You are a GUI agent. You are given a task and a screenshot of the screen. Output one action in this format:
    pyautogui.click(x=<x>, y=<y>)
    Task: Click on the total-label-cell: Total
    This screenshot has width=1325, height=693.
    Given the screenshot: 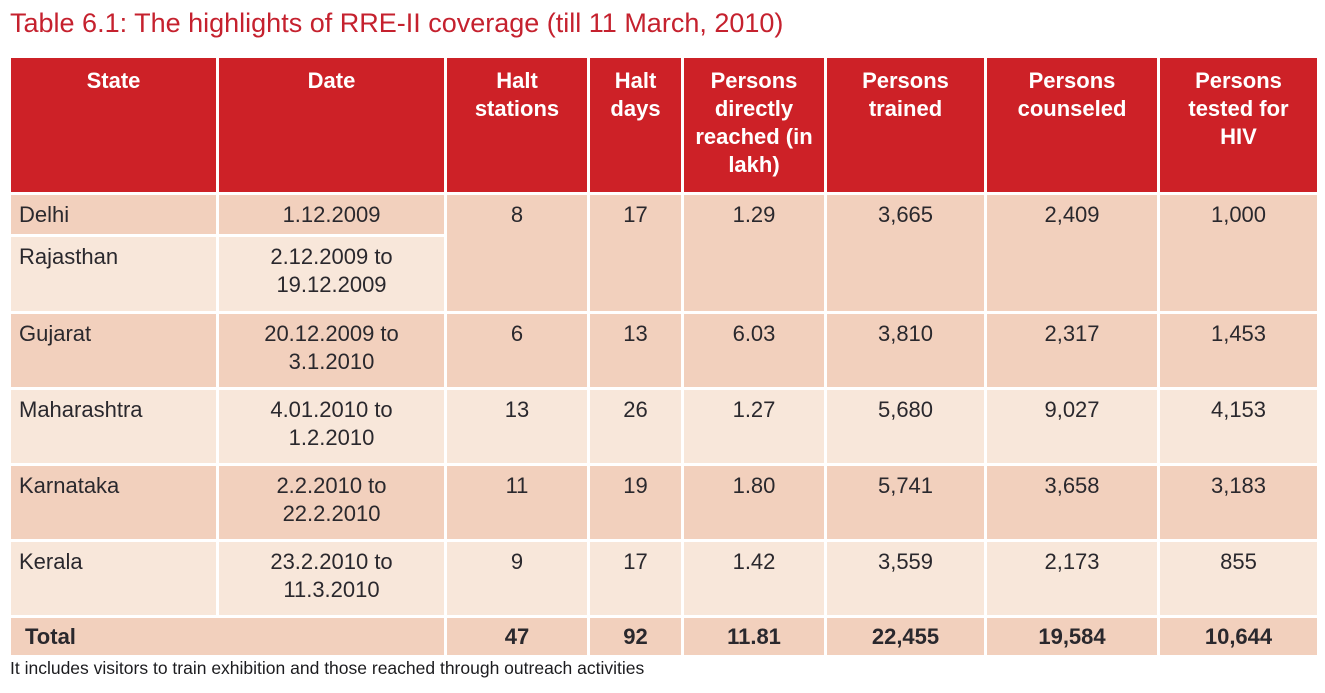 What is the action you would take?
    pyautogui.click(x=227, y=636)
    